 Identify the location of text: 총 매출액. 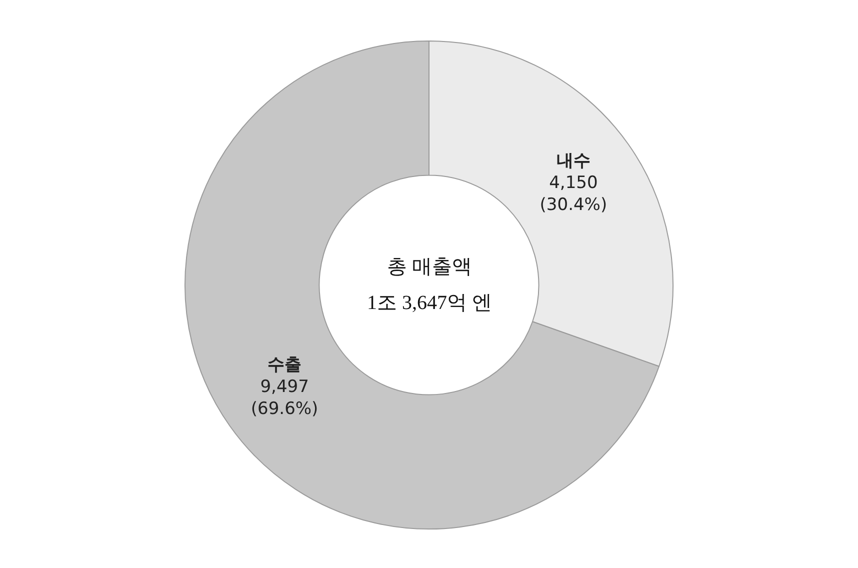
(429, 267).